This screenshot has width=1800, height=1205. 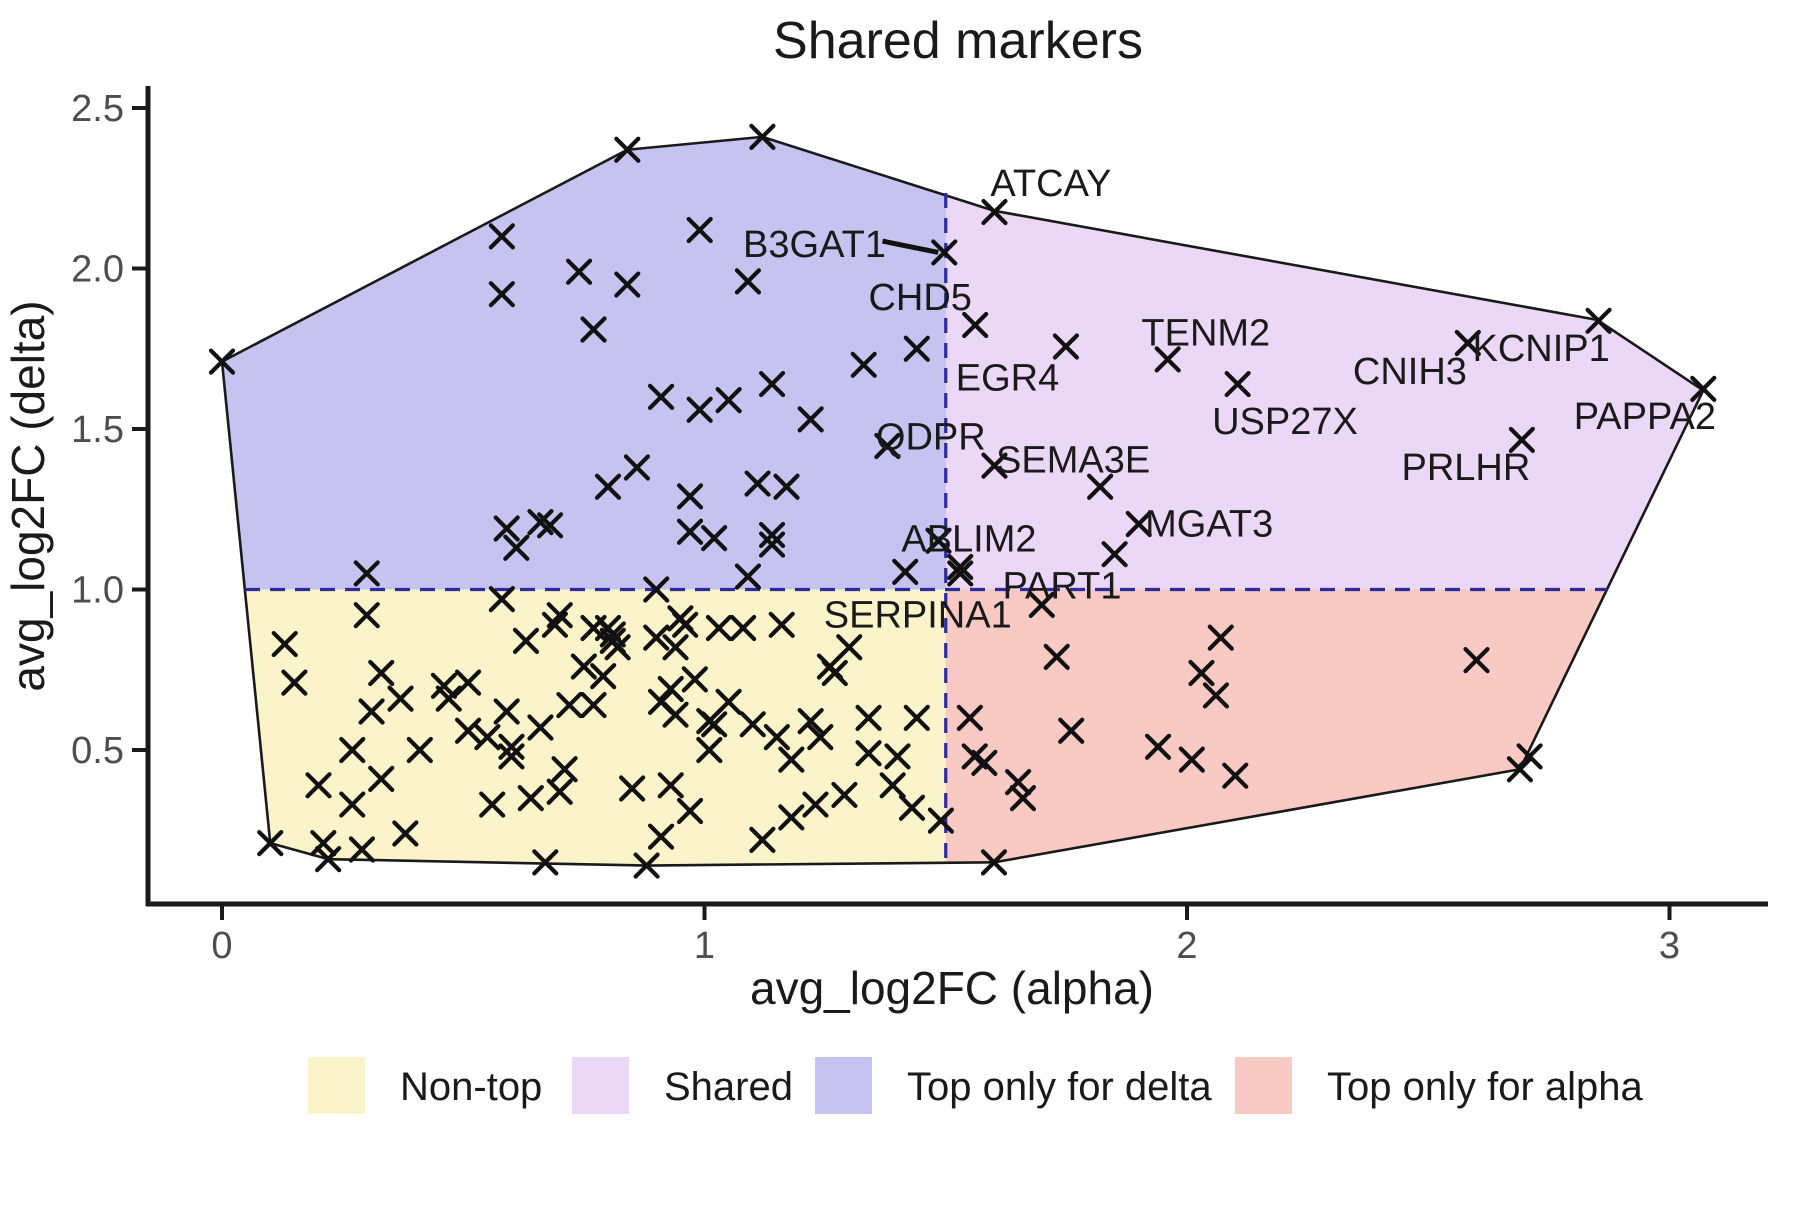 I want to click on labeled-point-PART1: PART1, so click(x=1062, y=592).